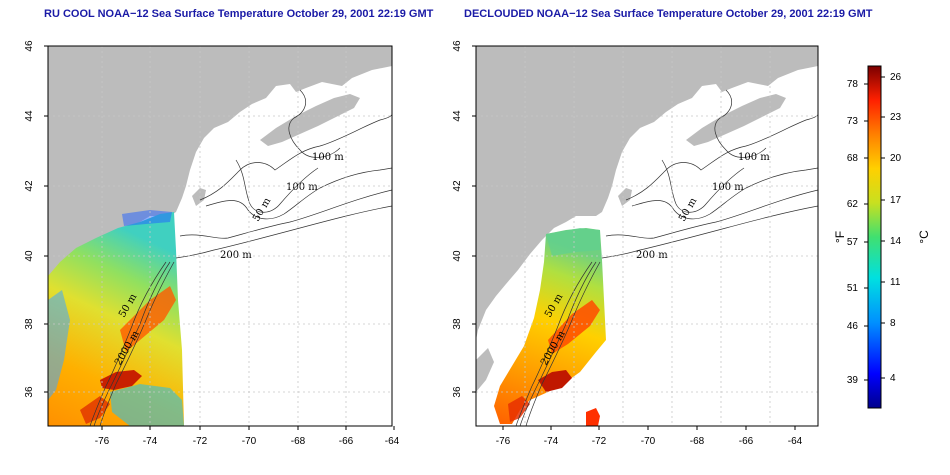 This screenshot has width=950, height=475. I want to click on left-x-tick-label: -76, so click(102, 441).